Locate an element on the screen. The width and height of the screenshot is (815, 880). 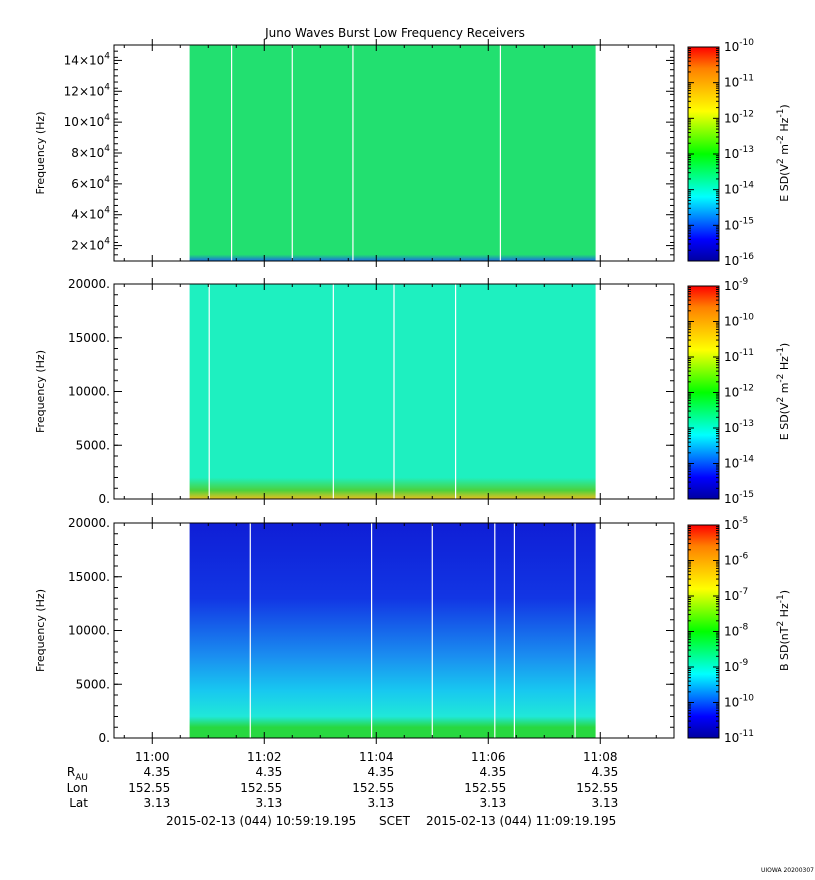
y-tick-label: 8×104 is located at coordinates (90, 152).